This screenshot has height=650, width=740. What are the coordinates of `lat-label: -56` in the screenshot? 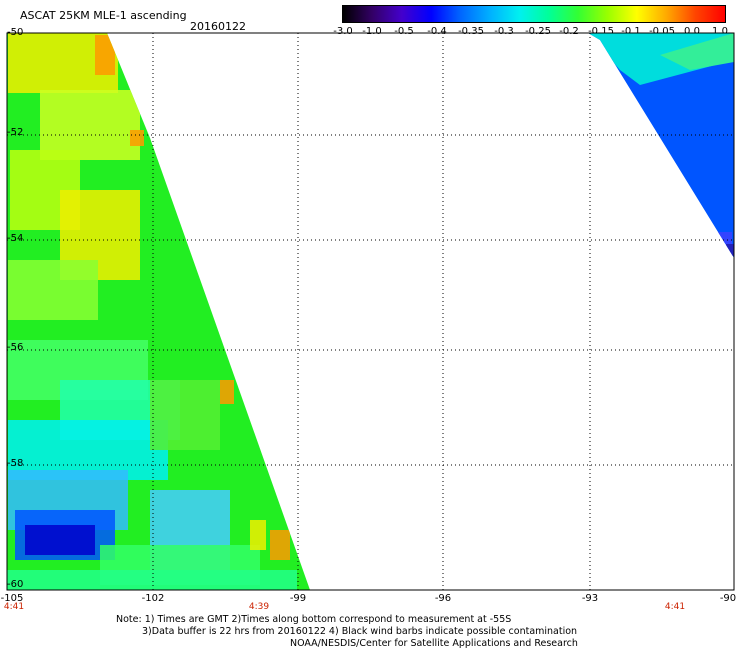 It's located at (15, 347).